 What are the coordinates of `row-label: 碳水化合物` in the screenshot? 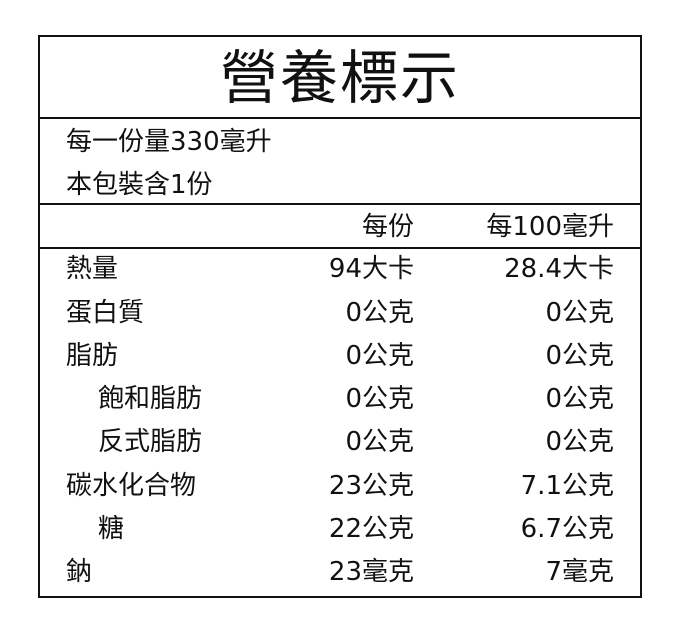 It's located at (131, 486).